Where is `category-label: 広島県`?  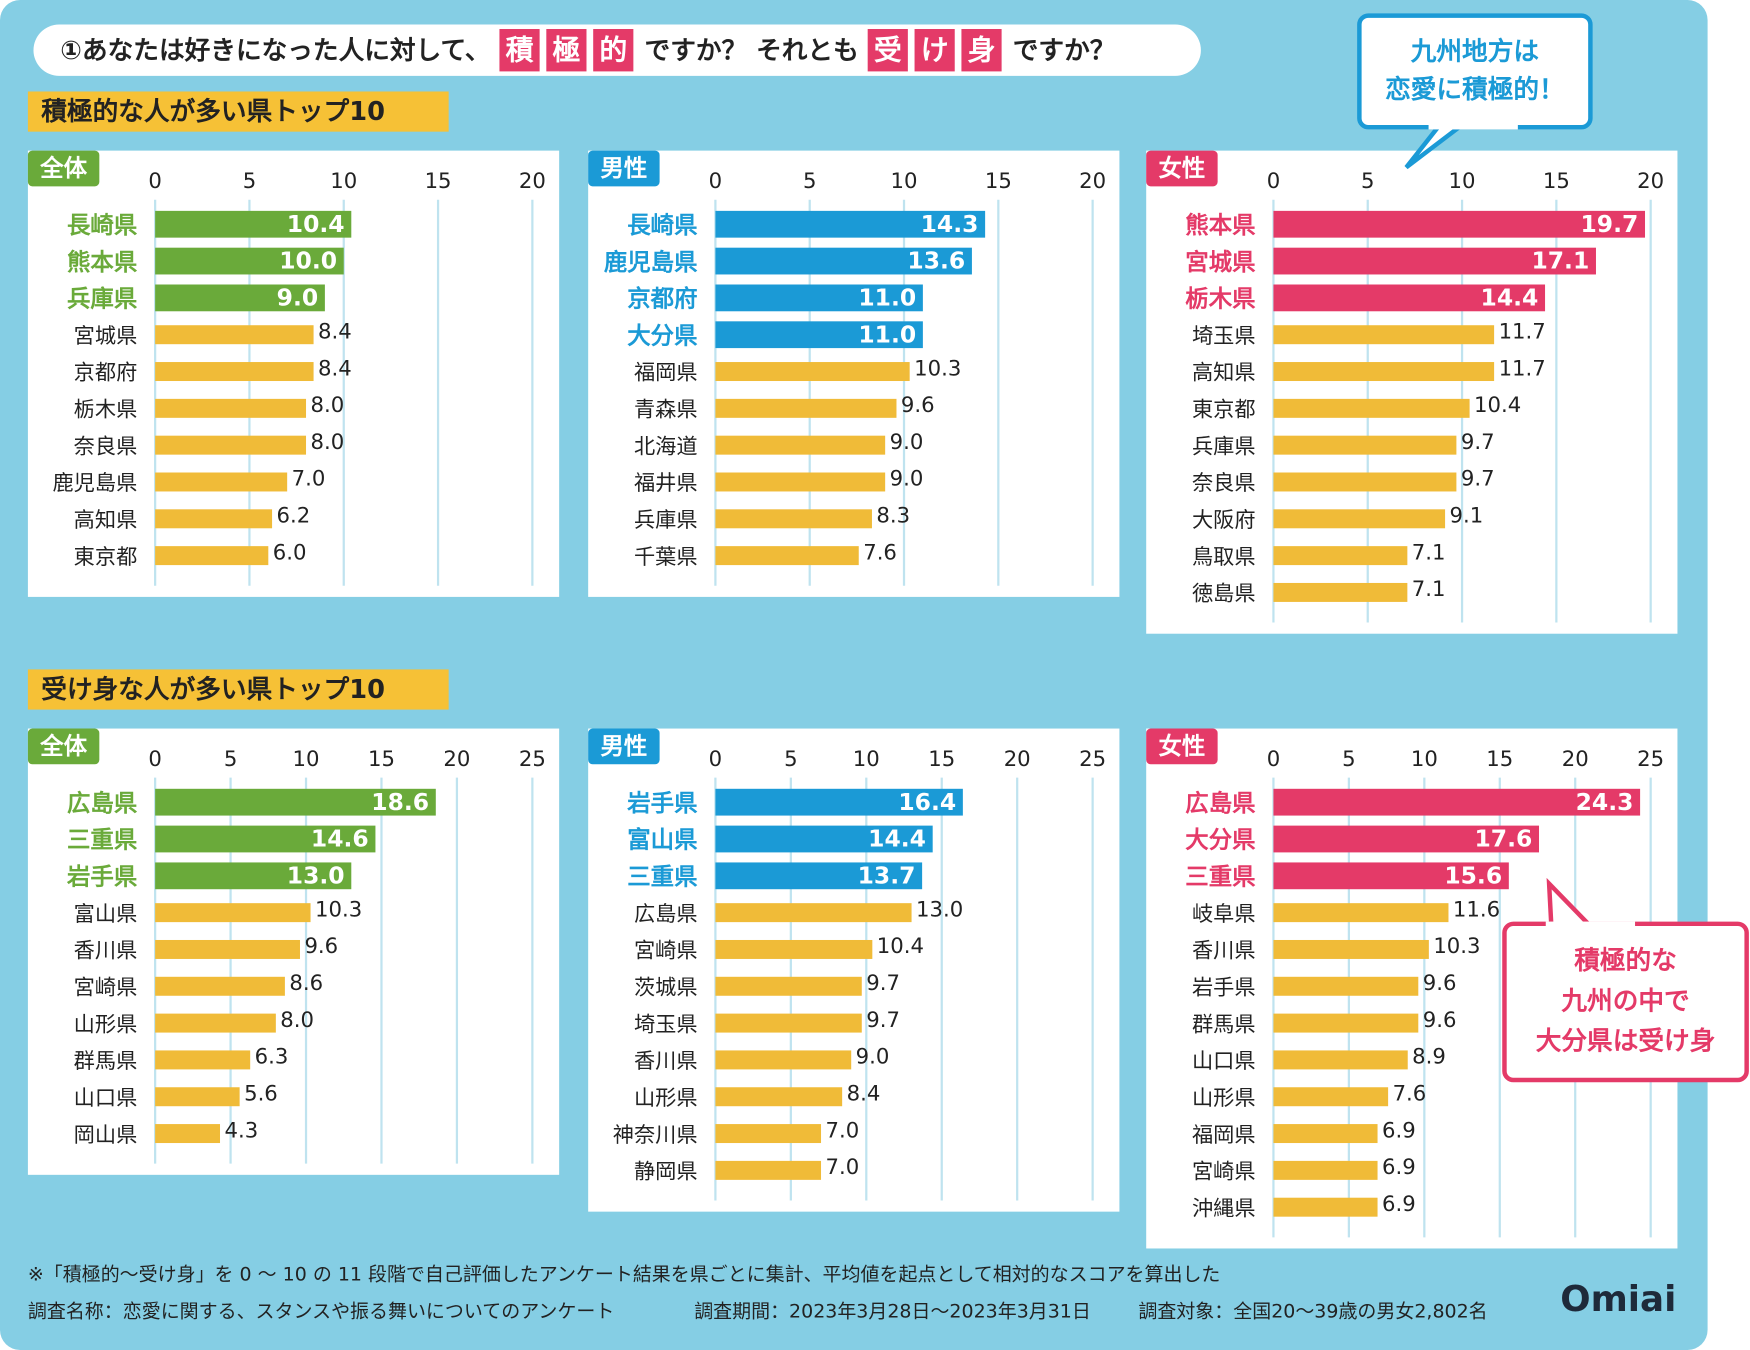
category-label: 広島県 is located at coordinates (102, 803).